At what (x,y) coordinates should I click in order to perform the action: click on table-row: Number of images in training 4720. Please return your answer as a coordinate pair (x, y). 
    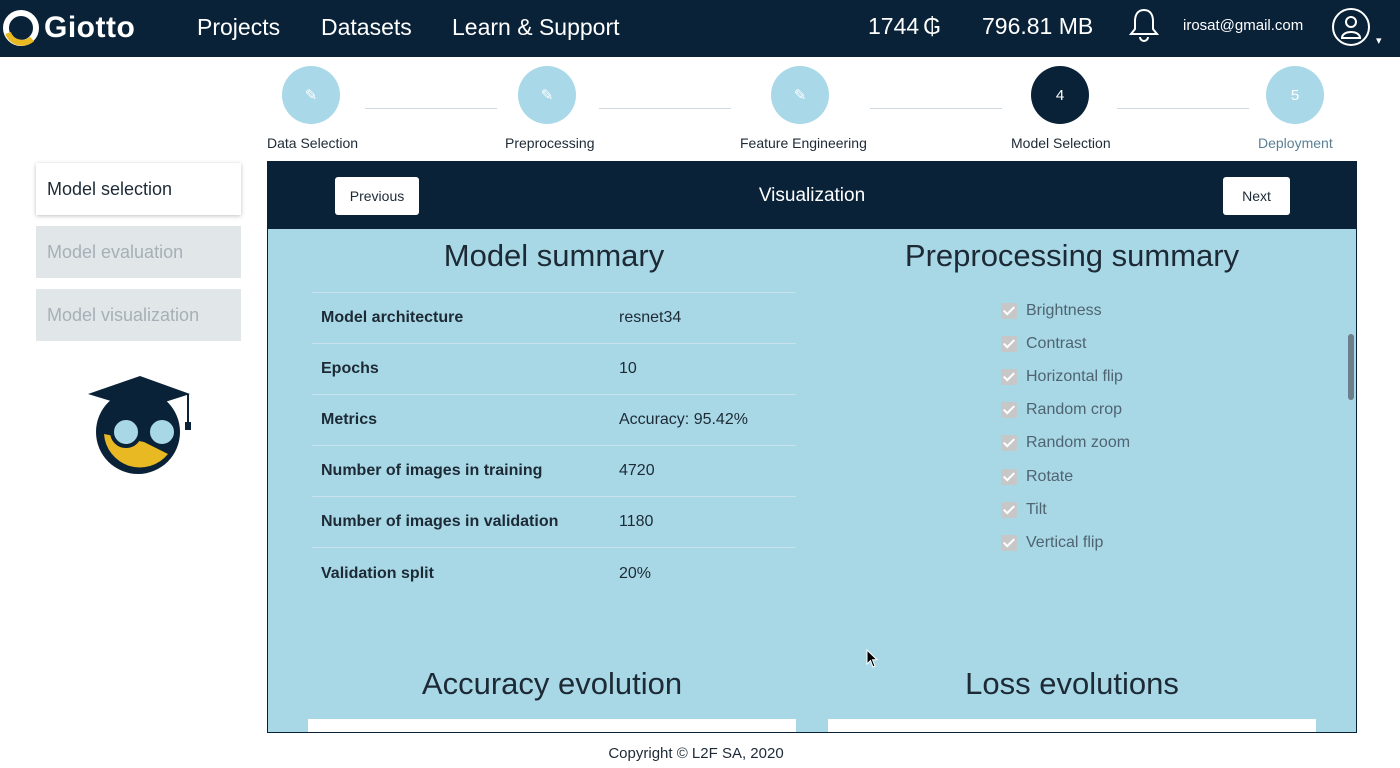
    Looking at the image, I should click on (554, 471).